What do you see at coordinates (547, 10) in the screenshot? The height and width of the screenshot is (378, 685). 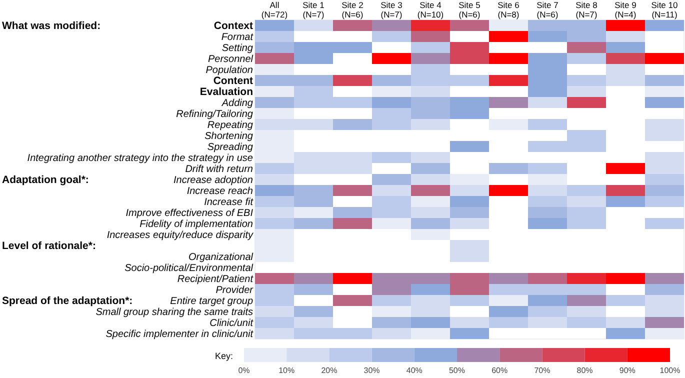 I see `x-tick-label: Site 7 (N=6)` at bounding box center [547, 10].